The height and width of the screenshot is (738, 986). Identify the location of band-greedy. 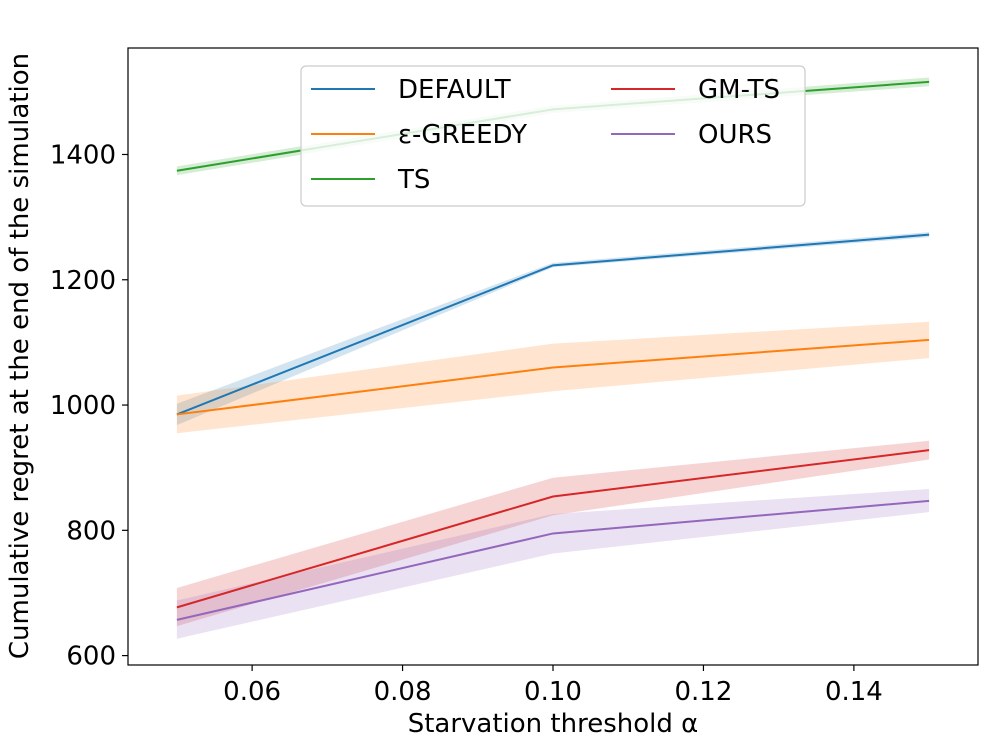
(553, 377).